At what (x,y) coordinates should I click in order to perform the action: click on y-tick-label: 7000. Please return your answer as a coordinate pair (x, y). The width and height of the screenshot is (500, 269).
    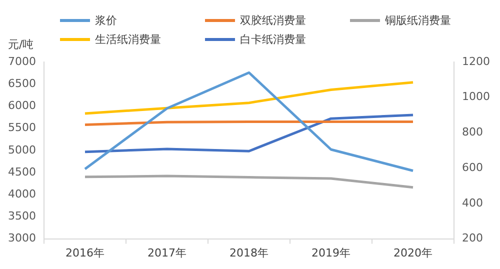
    Looking at the image, I should click on (22, 61).